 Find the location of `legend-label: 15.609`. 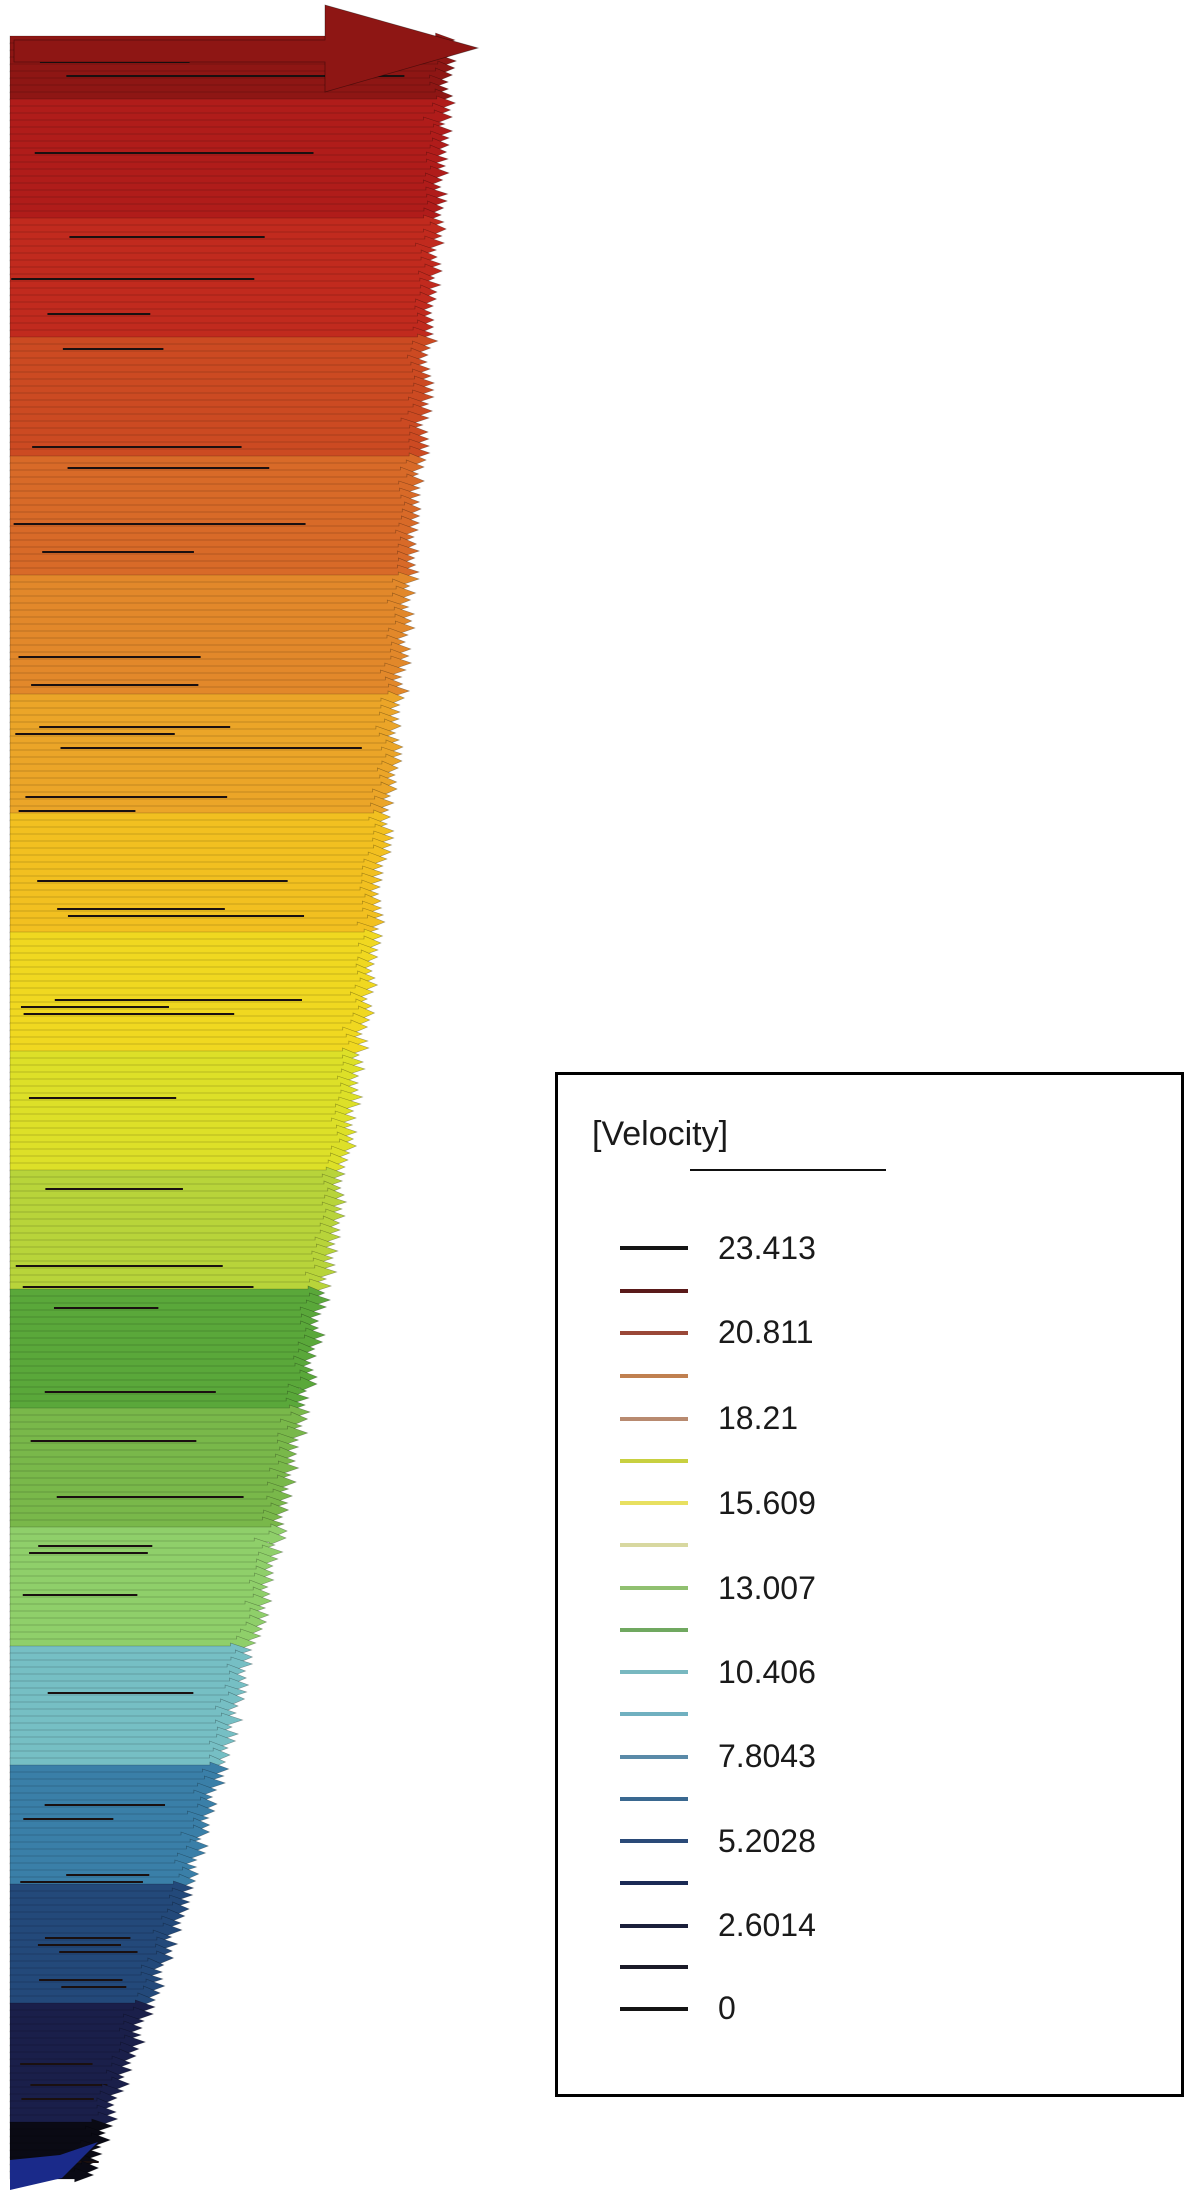

legend-label: 15.609 is located at coordinates (767, 1503).